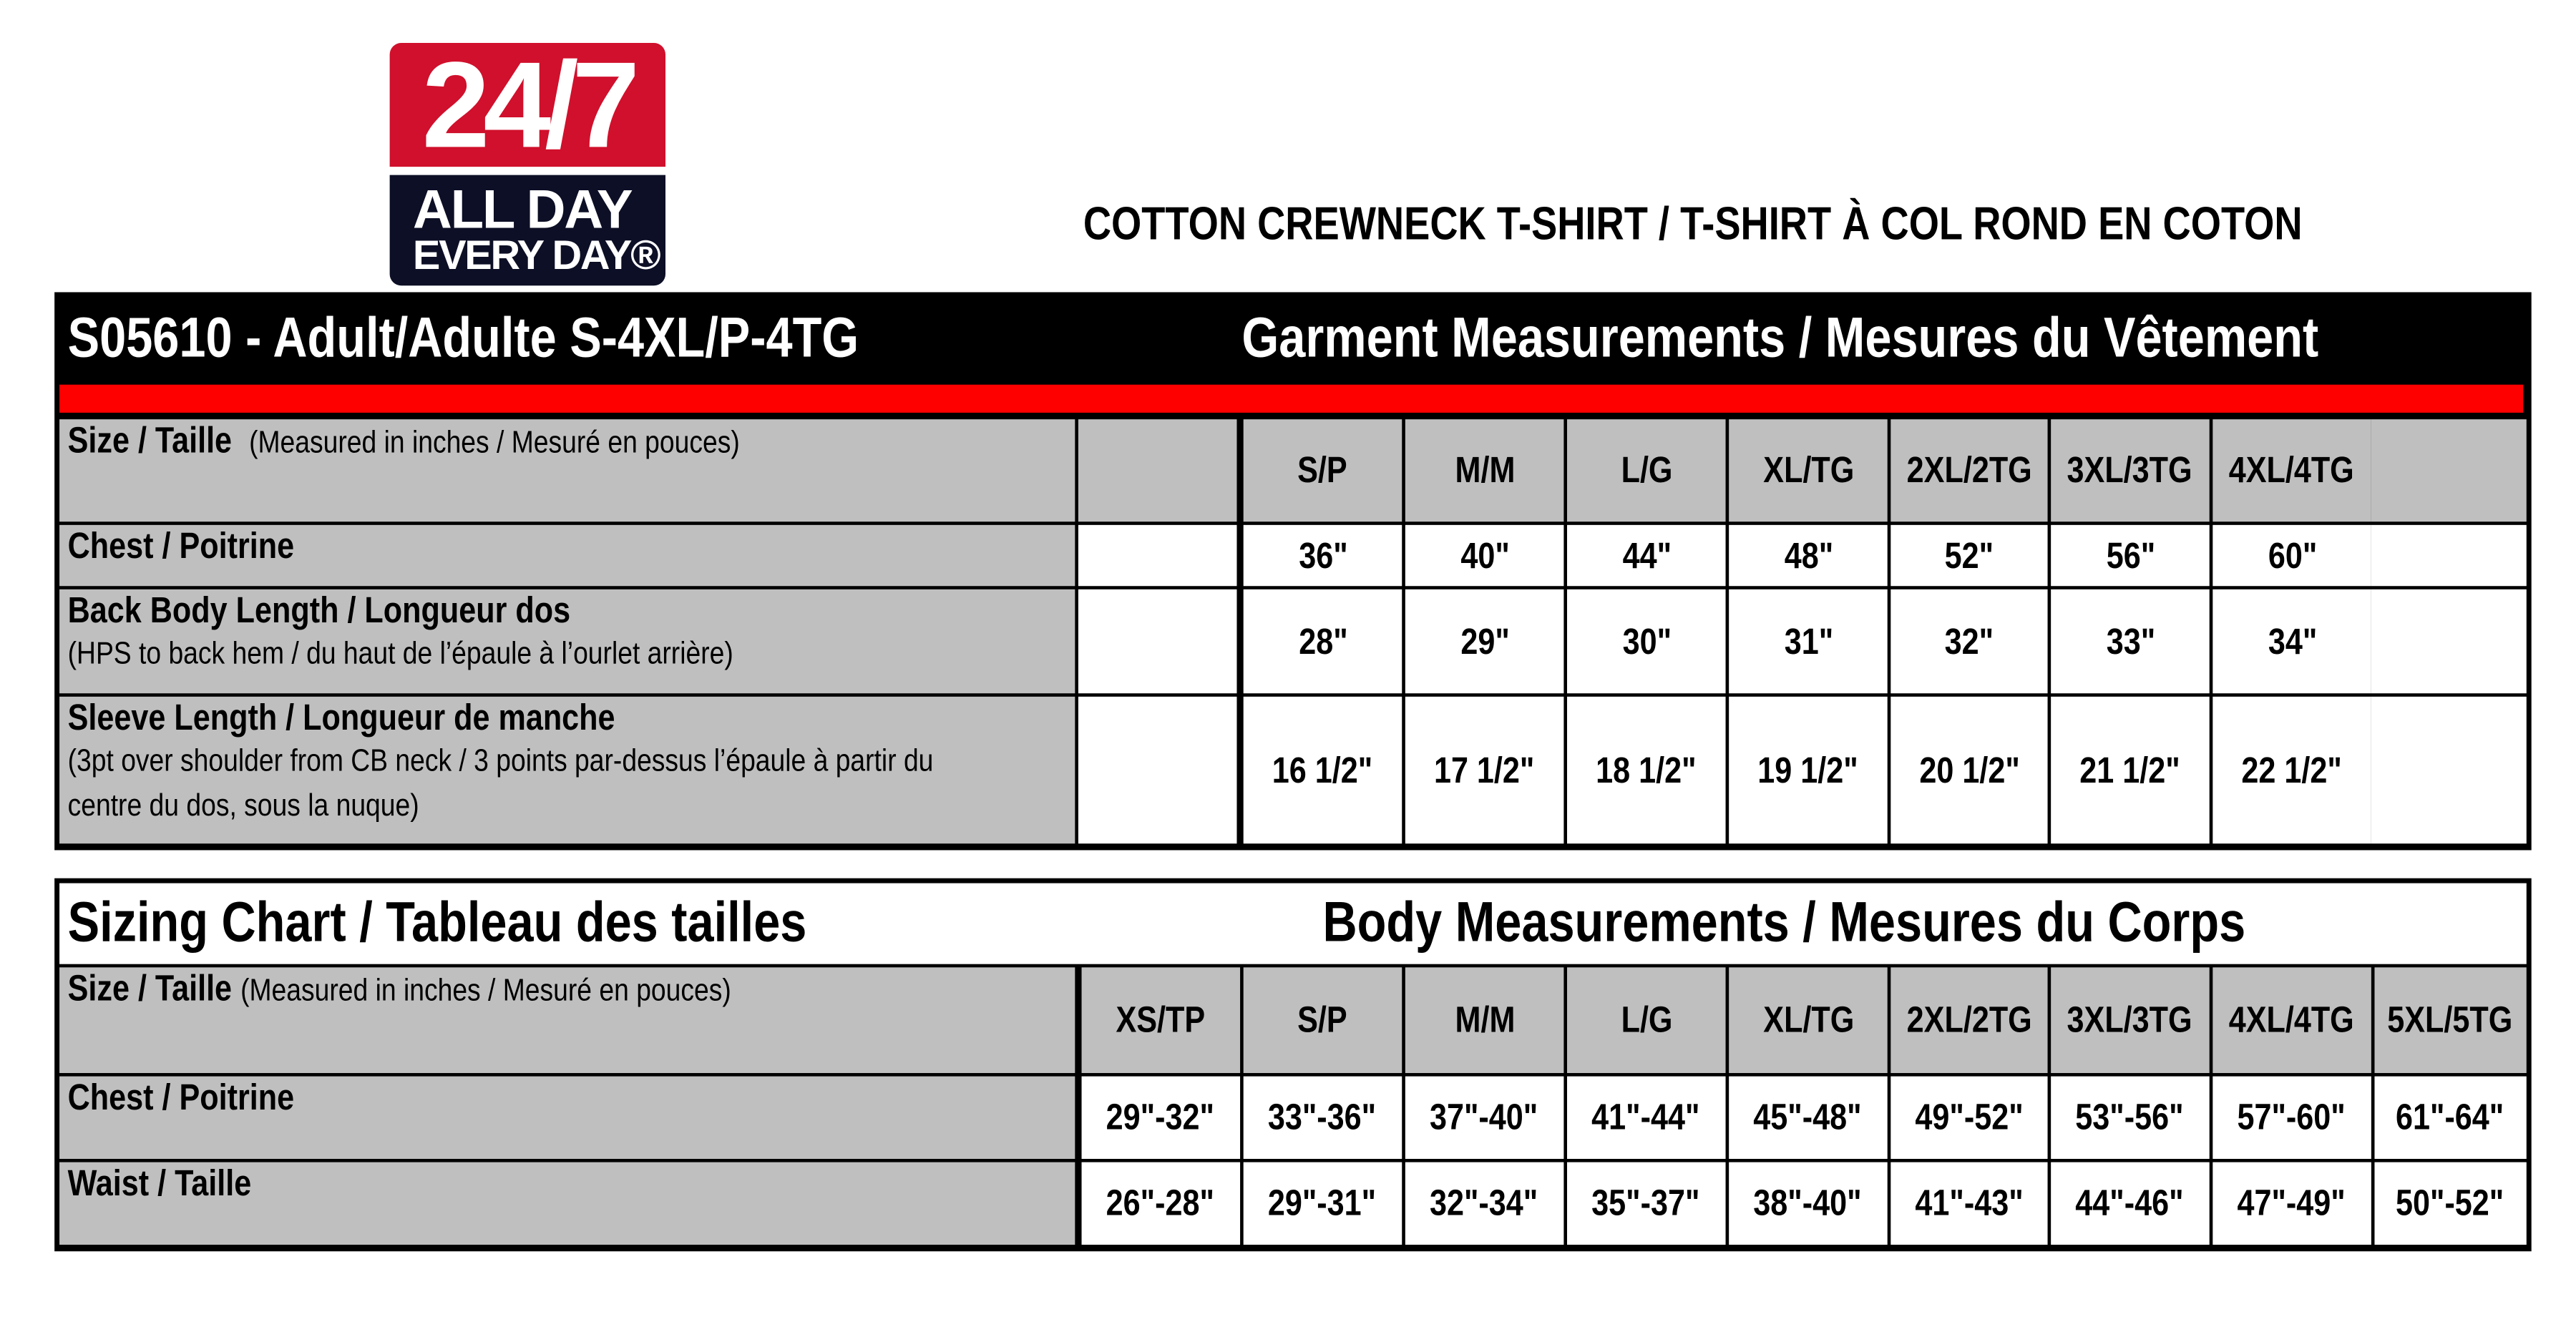  I want to click on size-header-cell: M/M, so click(1484, 1020).